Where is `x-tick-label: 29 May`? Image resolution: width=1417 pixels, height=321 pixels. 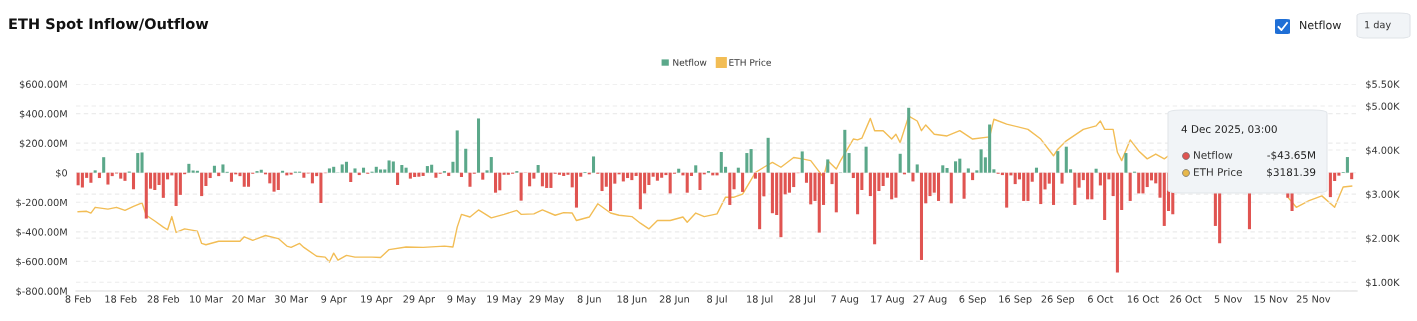 x-tick-label: 29 May is located at coordinates (547, 300).